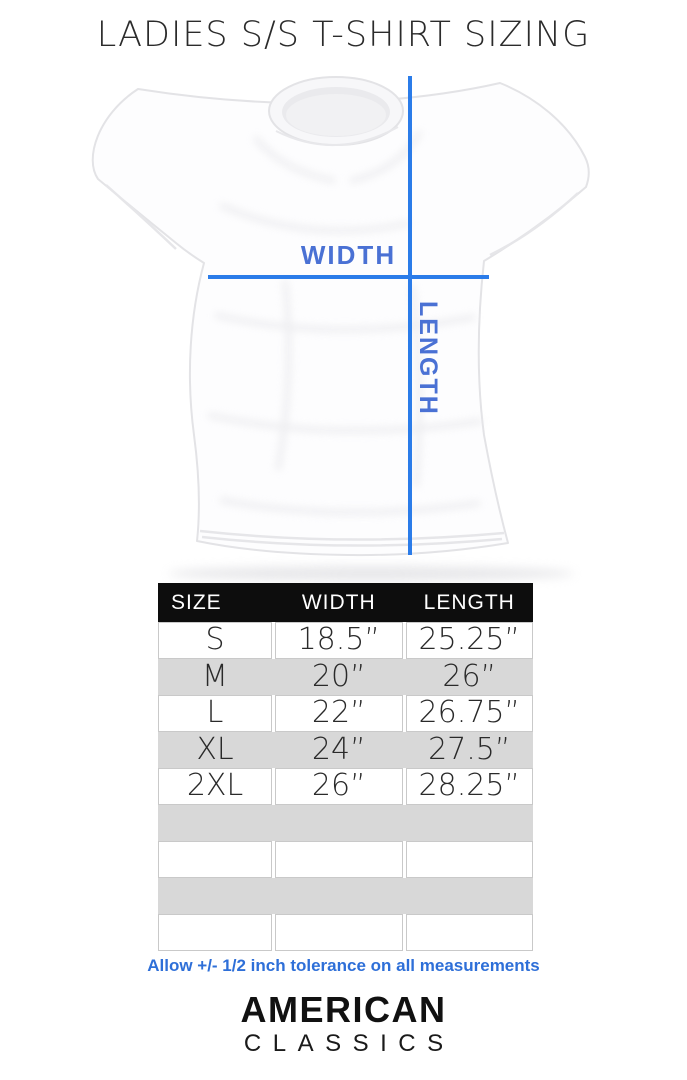 This screenshot has width=687, height=1080. What do you see at coordinates (348, 255) in the screenshot?
I see `width-label: WIDTH` at bounding box center [348, 255].